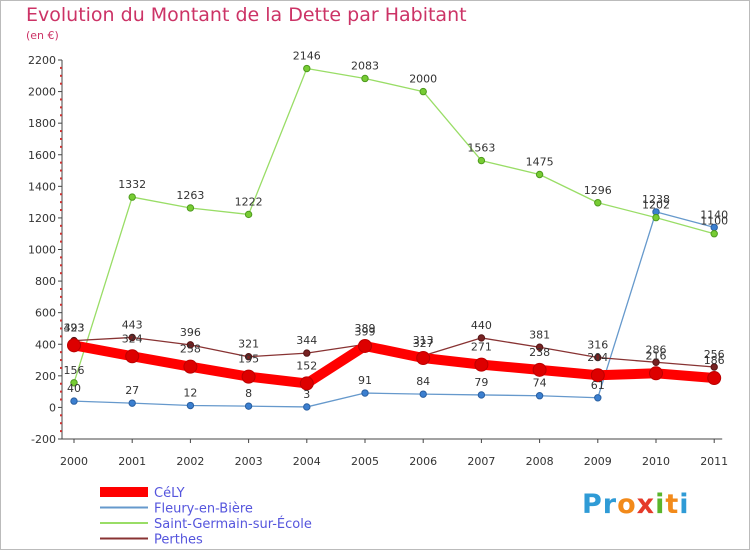  I want to click on data-label: 8, so click(248, 393).